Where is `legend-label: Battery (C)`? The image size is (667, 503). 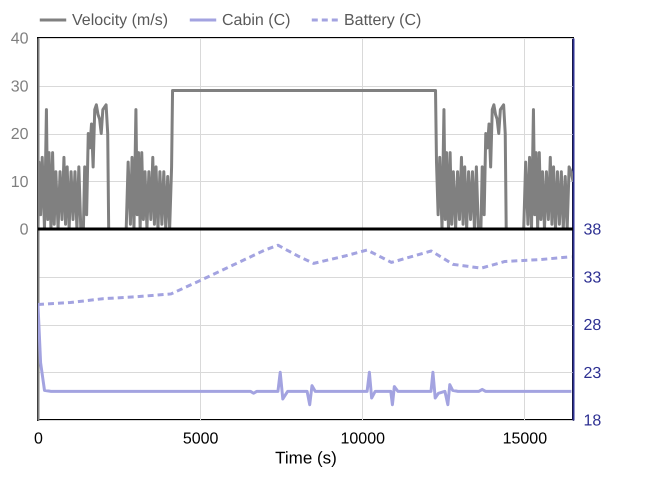 legend-label: Battery (C) is located at coordinates (383, 20).